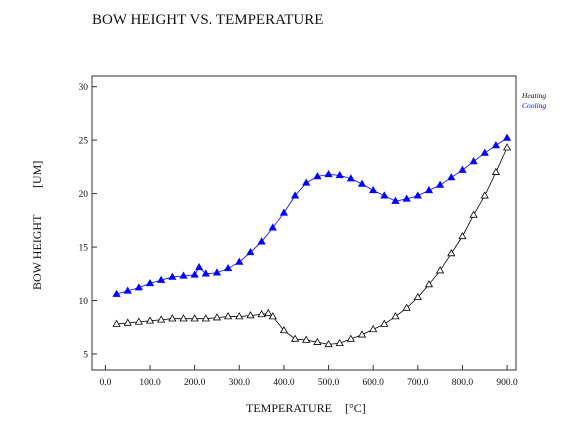  I want to click on x-tick-label: 900.0, so click(507, 383).